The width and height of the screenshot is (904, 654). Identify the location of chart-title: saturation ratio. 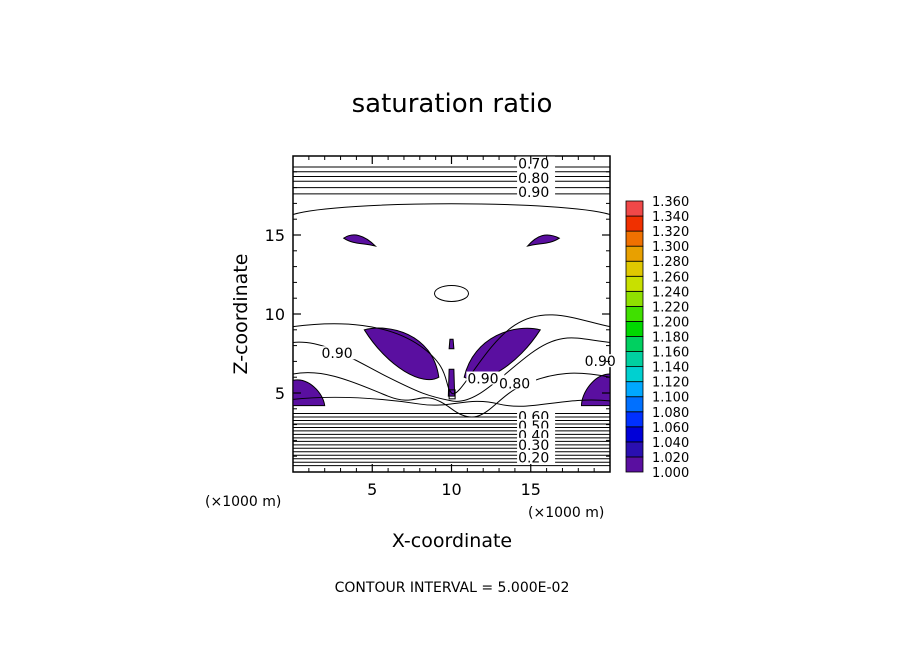
(452, 104).